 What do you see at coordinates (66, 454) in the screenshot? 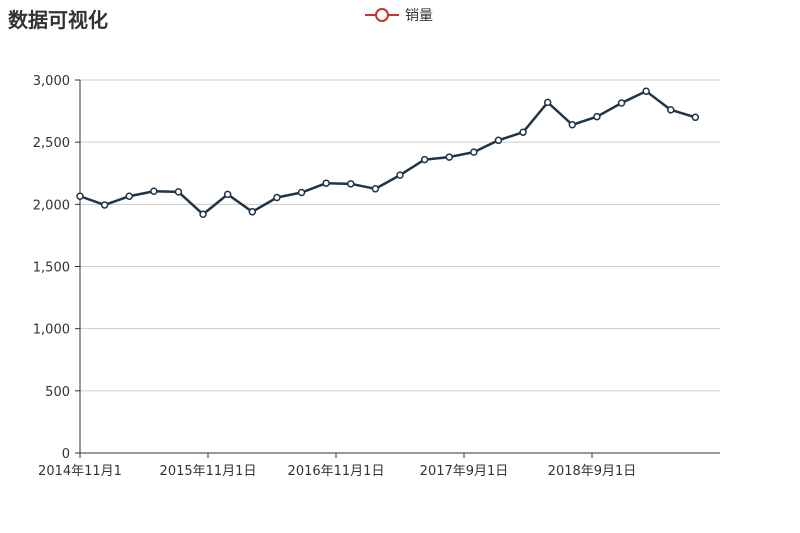
I see `y-tick-label: 0` at bounding box center [66, 454].